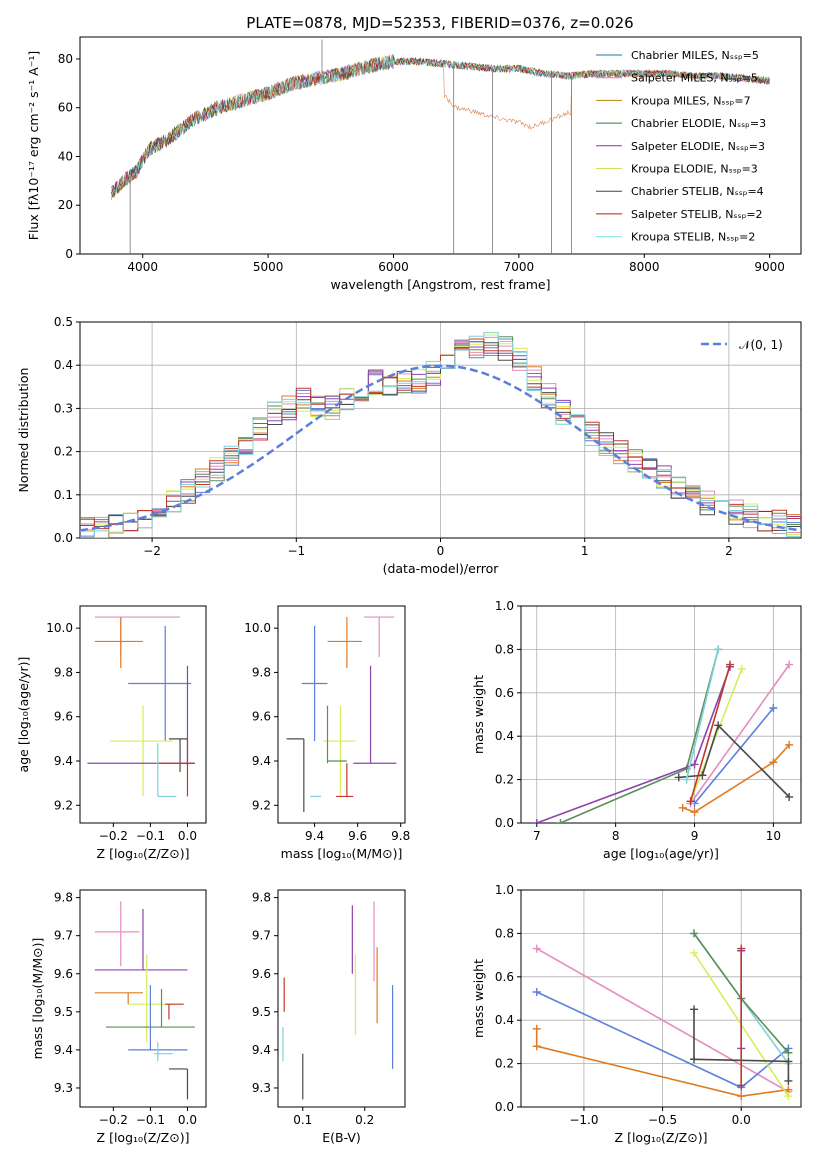 This screenshot has height=1170, width=819. Describe the element at coordinates (113, 1120) in the screenshot. I see `x-tick-label: −0.2` at that location.